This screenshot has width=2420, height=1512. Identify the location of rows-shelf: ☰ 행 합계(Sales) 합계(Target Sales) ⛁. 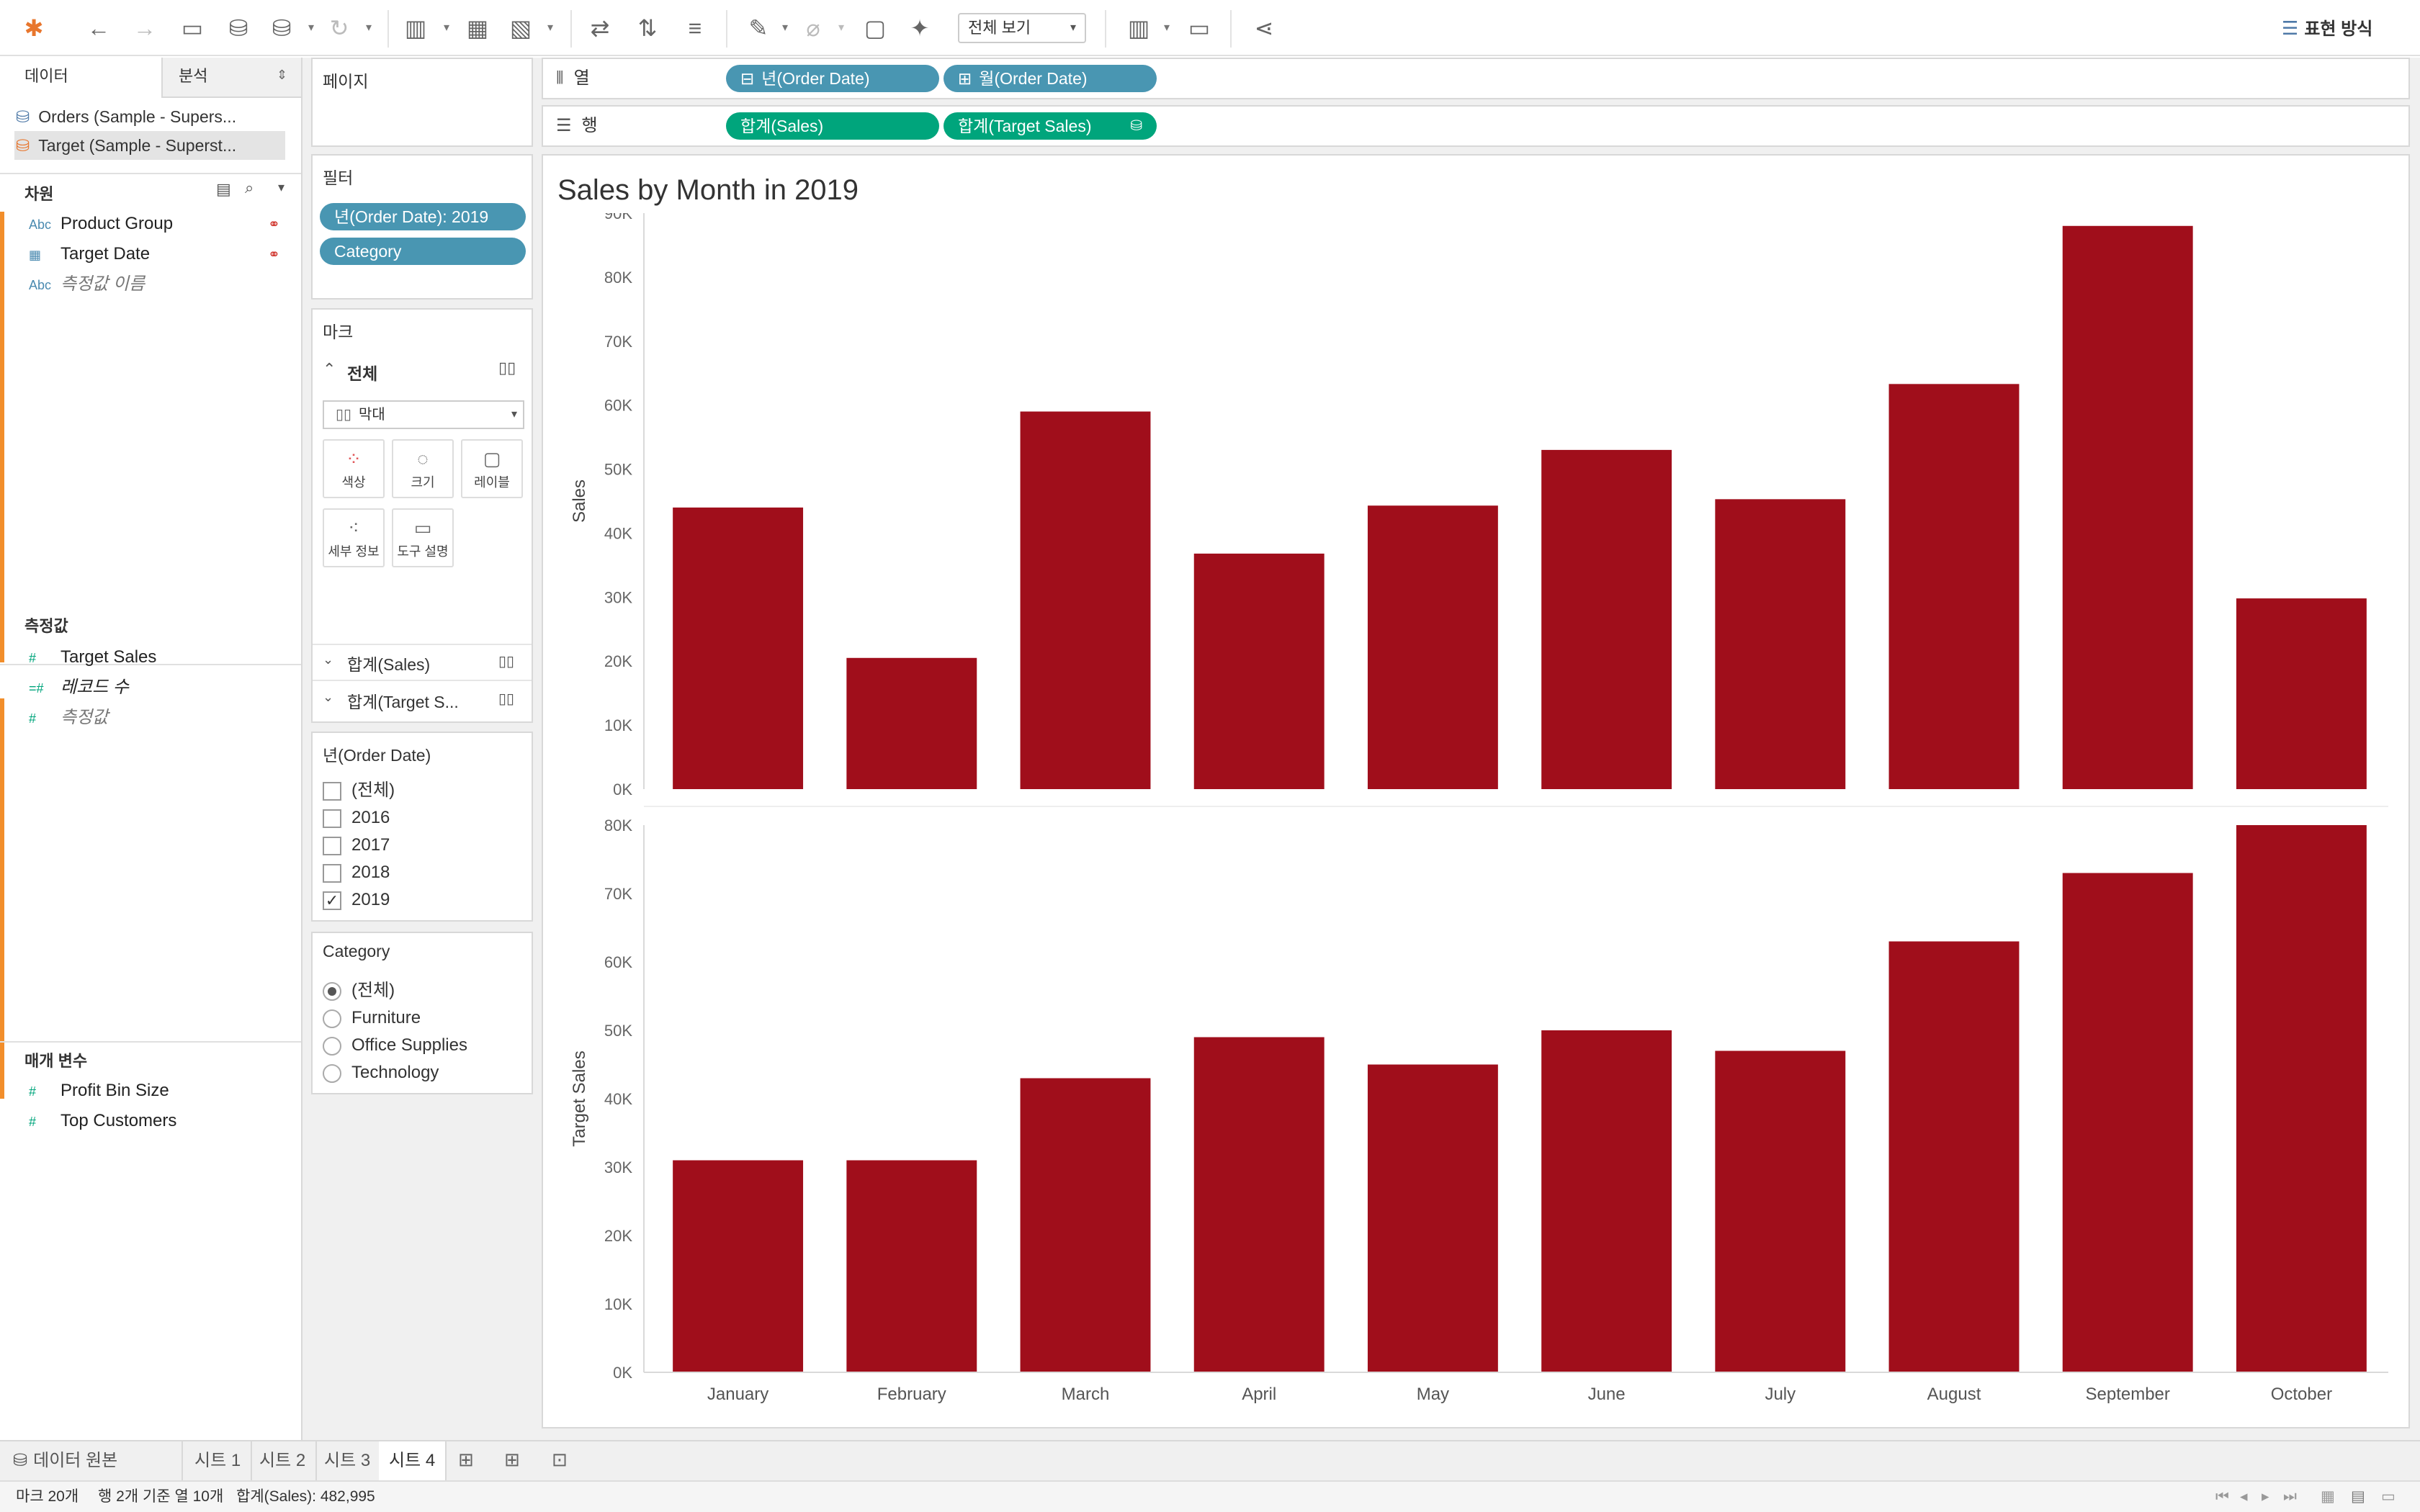
(1476, 126).